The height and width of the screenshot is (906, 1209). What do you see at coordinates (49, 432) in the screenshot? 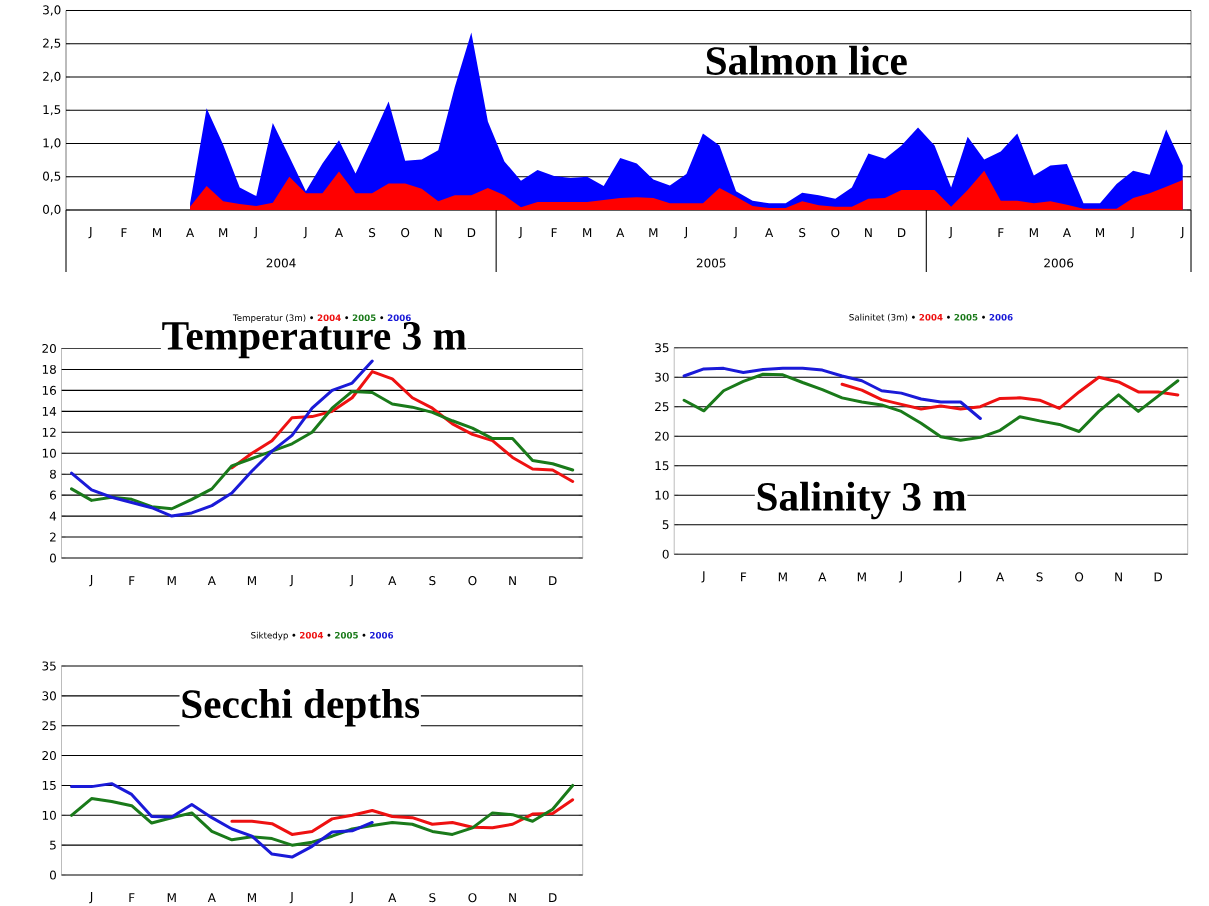
I see `y-tick-label: 12` at bounding box center [49, 432].